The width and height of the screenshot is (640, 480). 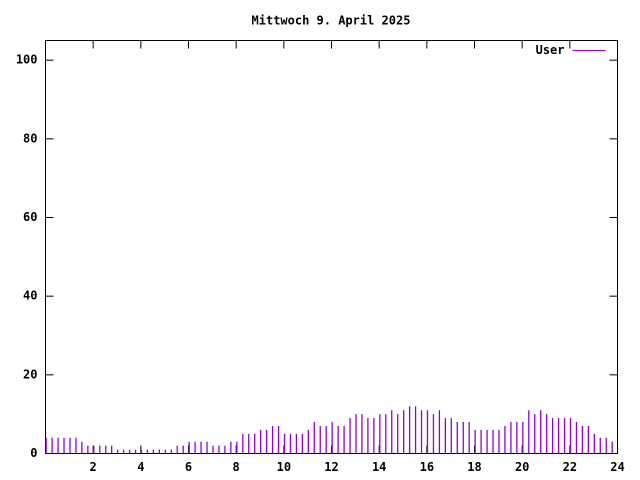 What do you see at coordinates (30, 374) in the screenshot?
I see `y-tick-label: 20` at bounding box center [30, 374].